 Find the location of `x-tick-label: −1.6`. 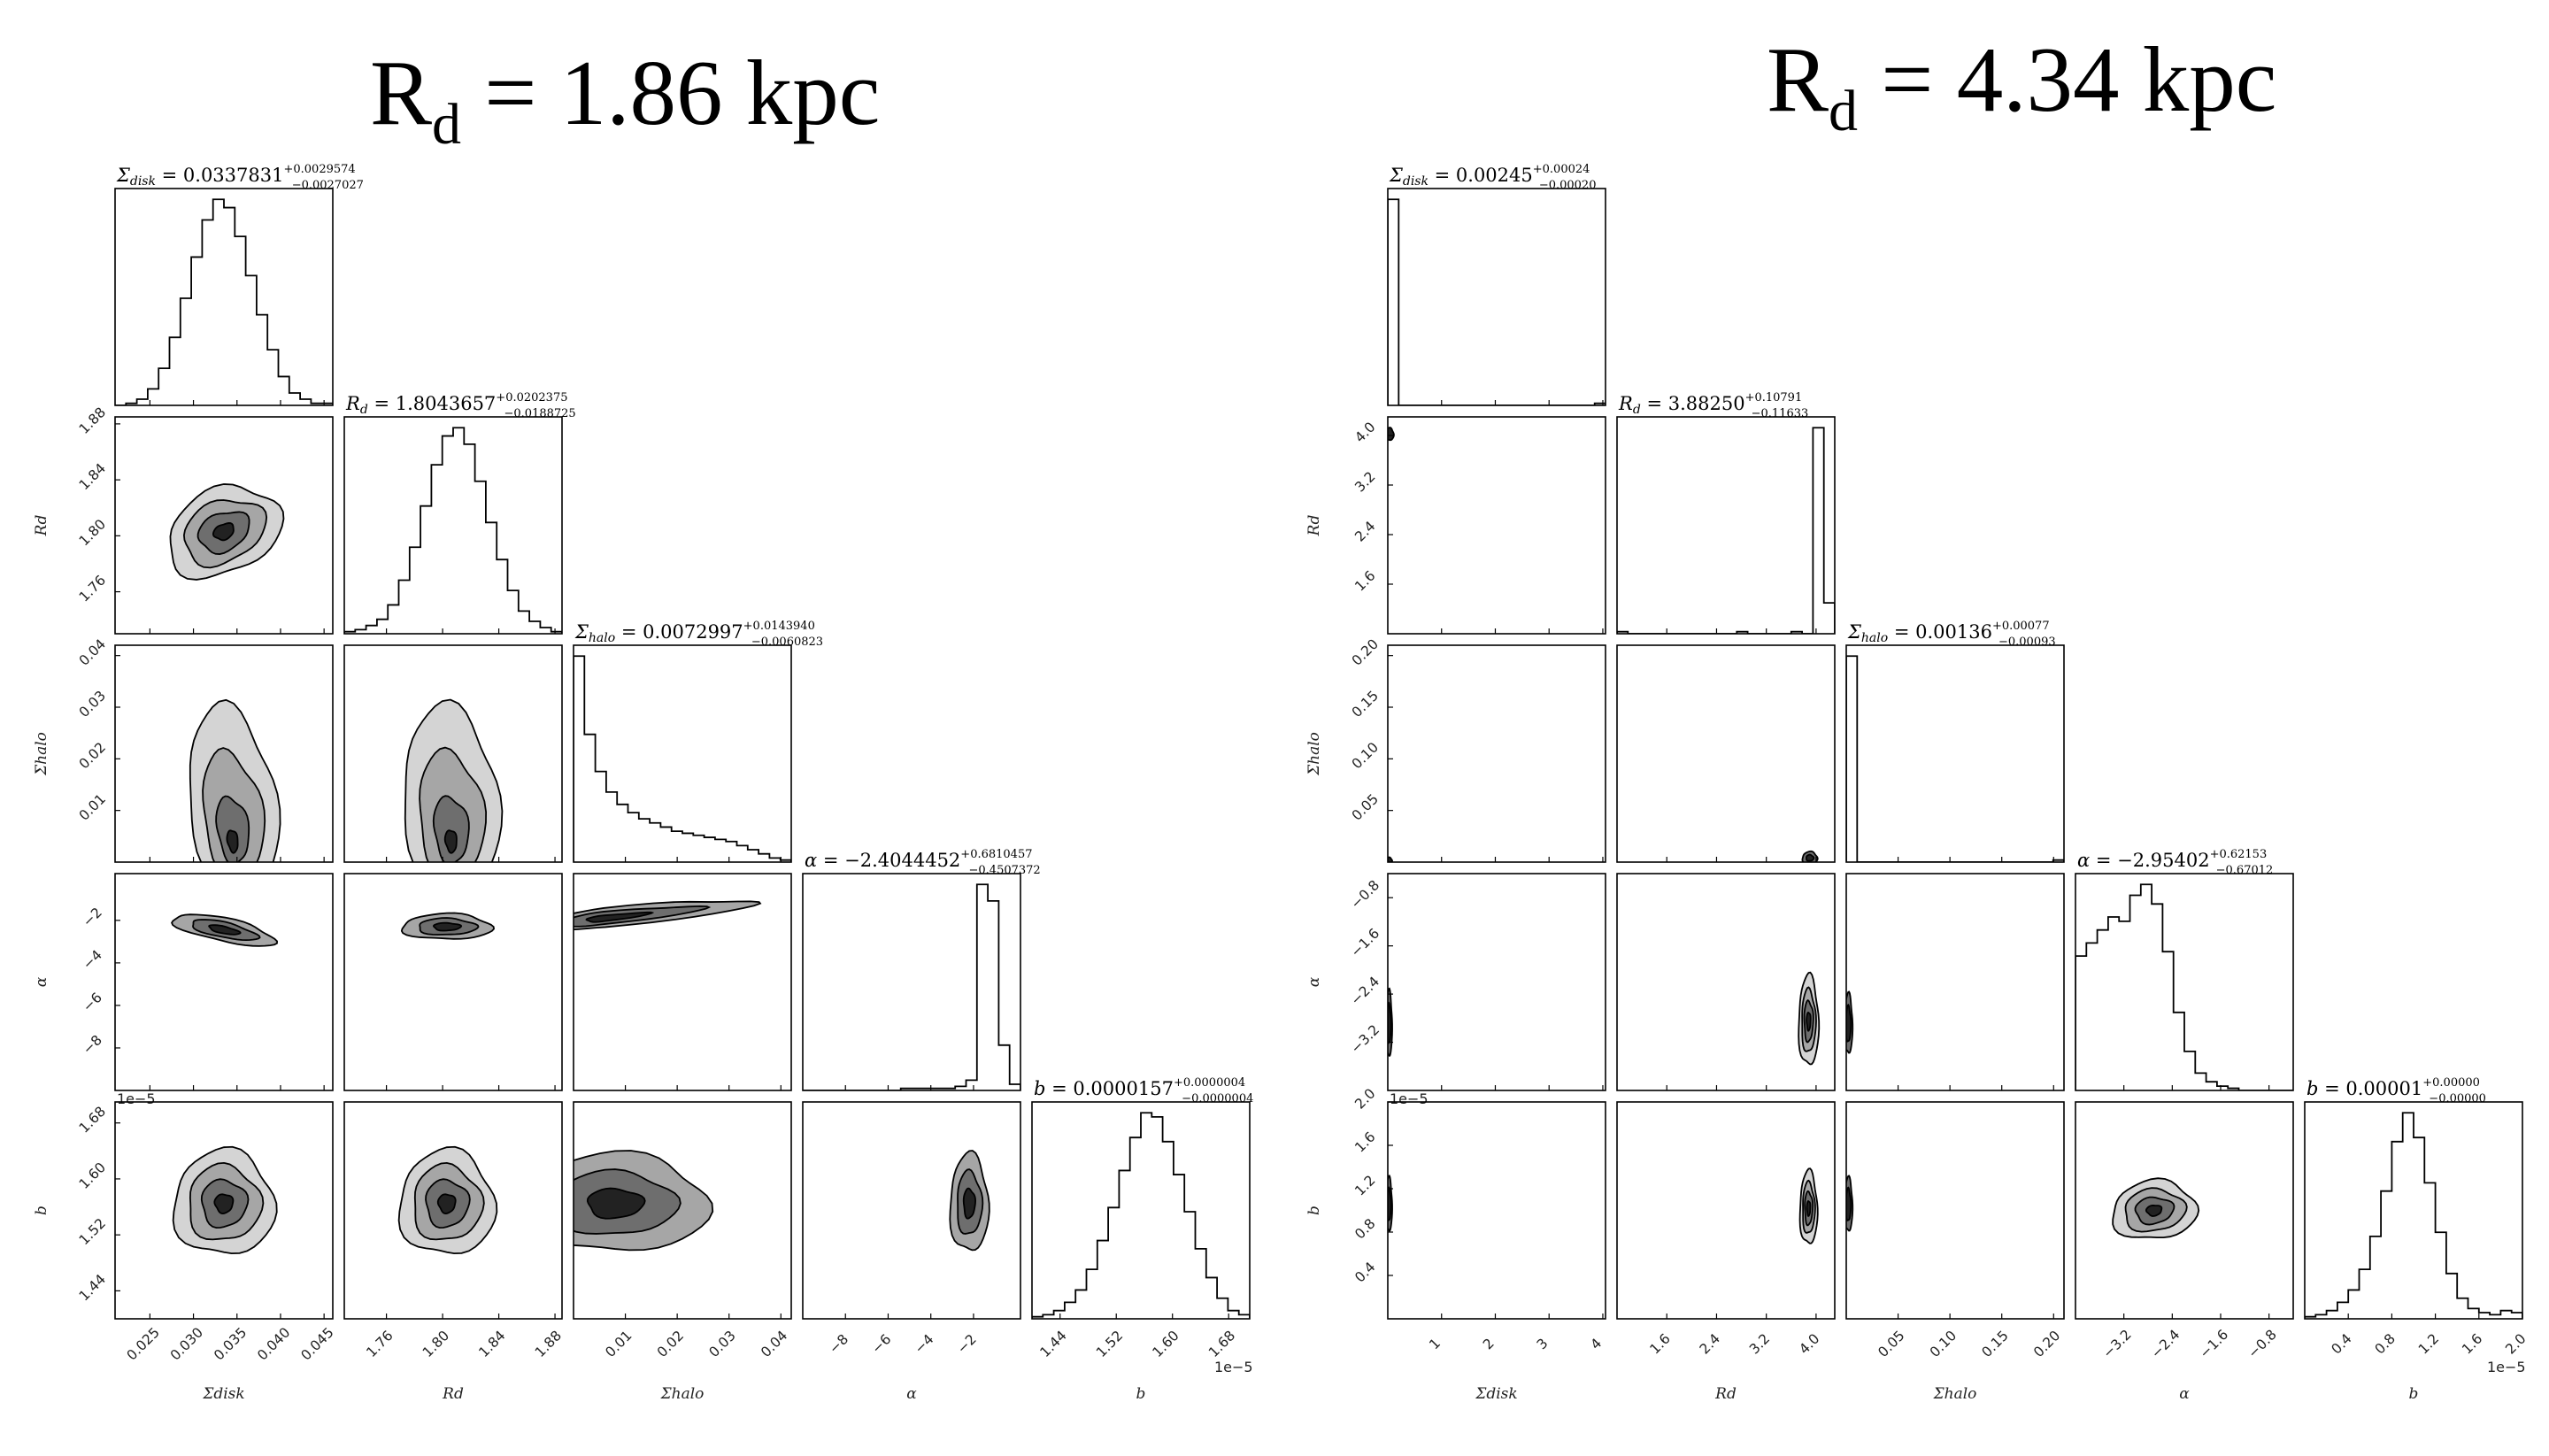

x-tick-label: −1.6 is located at coordinates (2214, 1344).